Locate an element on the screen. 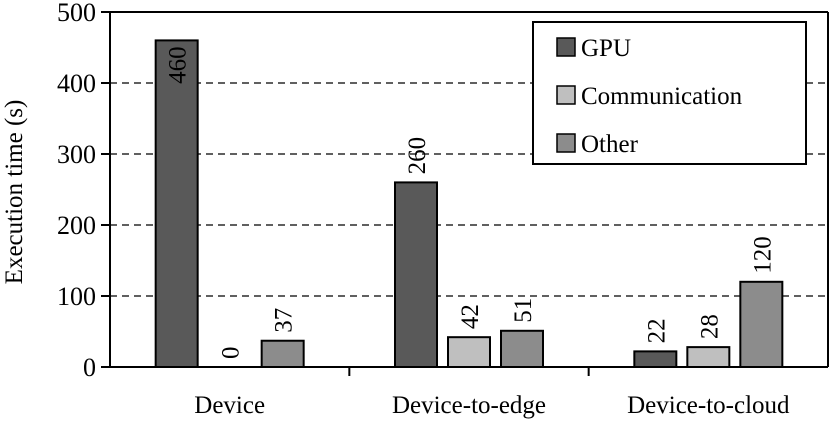  legend-label: GPU is located at coordinates (606, 48).